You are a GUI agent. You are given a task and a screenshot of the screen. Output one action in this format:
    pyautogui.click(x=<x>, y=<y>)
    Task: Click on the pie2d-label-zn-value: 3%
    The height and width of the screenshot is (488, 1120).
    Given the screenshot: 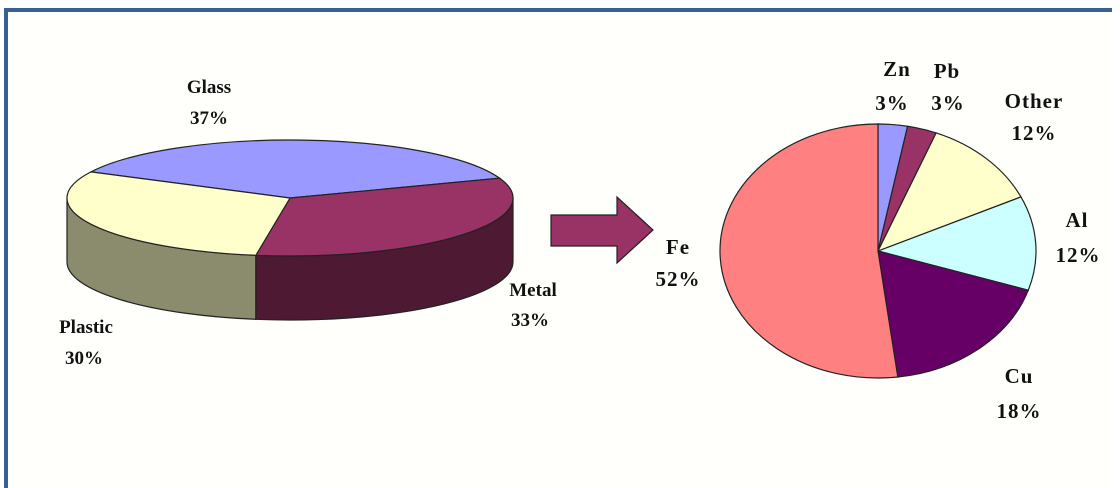 What is the action you would take?
    pyautogui.click(x=892, y=103)
    